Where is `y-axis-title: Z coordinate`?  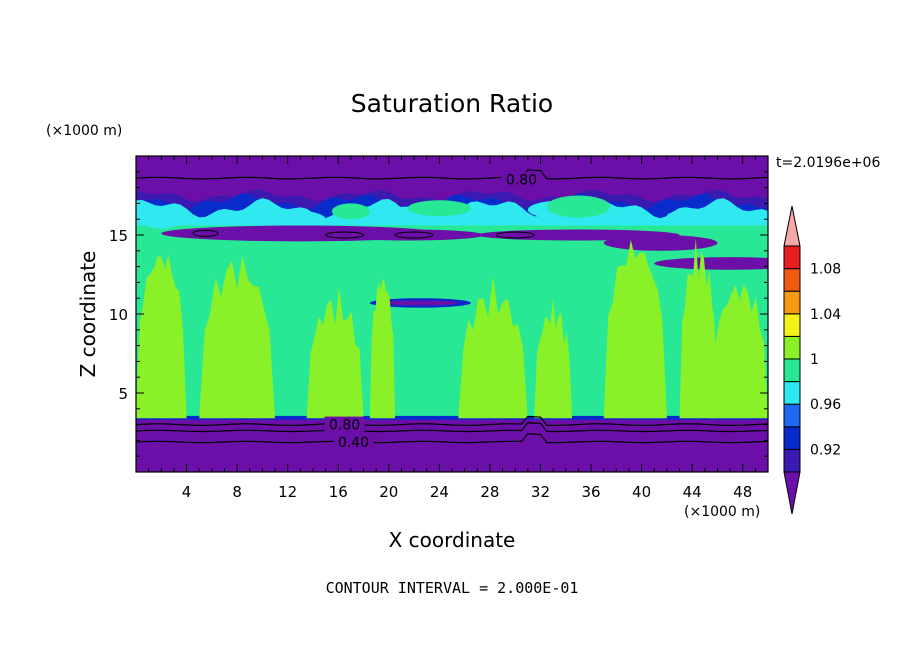 y-axis-title: Z coordinate is located at coordinates (88, 314).